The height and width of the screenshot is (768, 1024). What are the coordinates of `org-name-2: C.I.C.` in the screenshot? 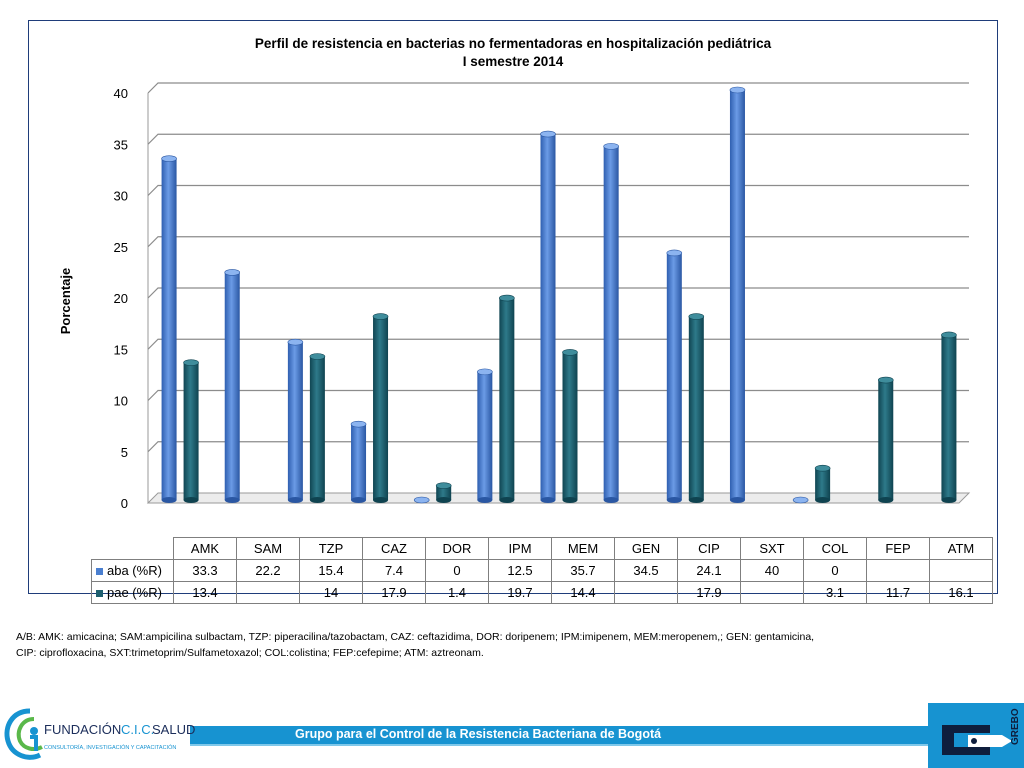 It's located at (137, 729).